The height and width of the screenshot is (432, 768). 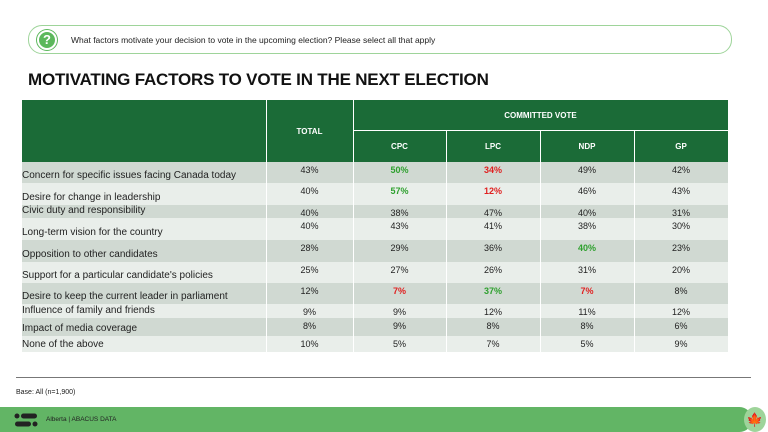 What do you see at coordinates (84, 210) in the screenshot?
I see `row-label: Civic duty and responsibility` at bounding box center [84, 210].